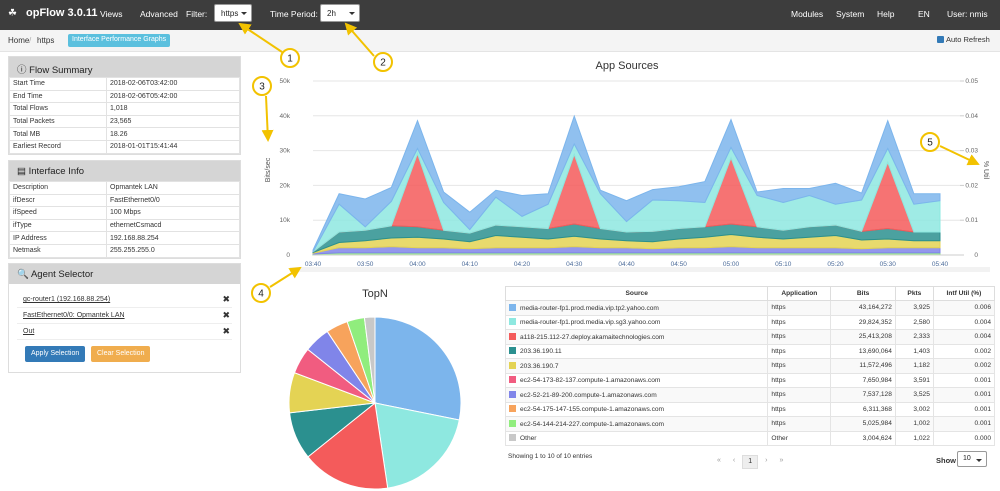 Image resolution: width=1000 pixels, height=491 pixels. What do you see at coordinates (921, 366) in the screenshot?
I see `cell-text: 1,182` at bounding box center [921, 366].